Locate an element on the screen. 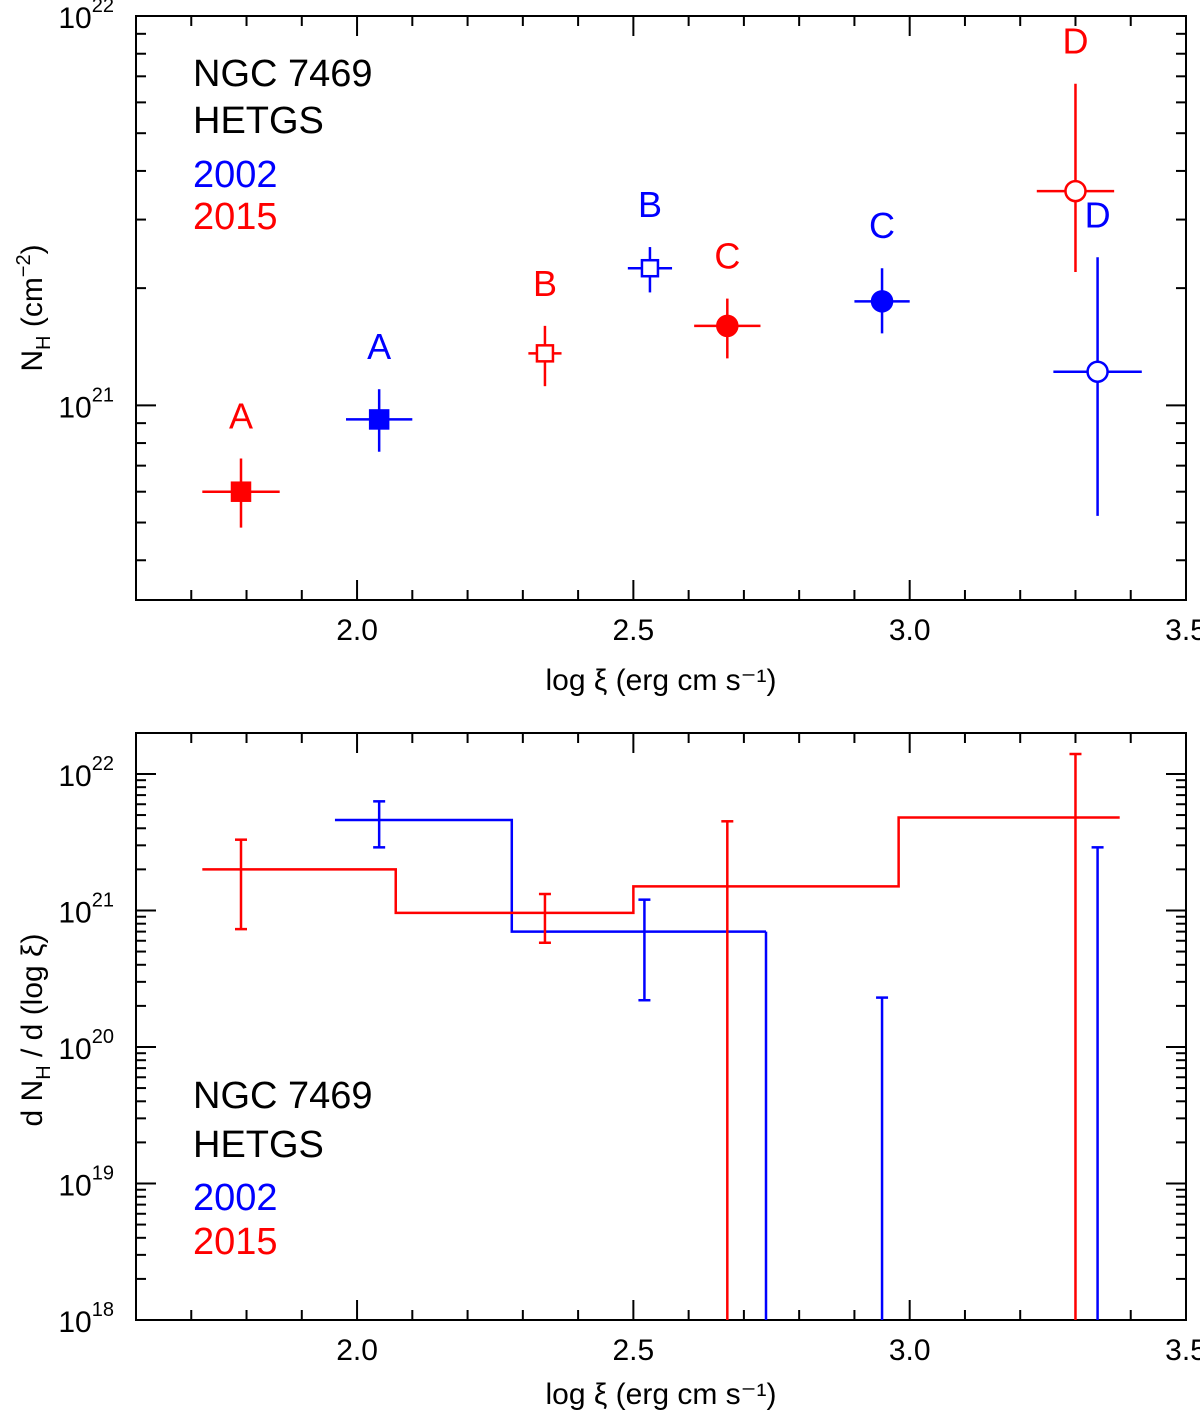  bottom-y-label-dn: d N is located at coordinates (32, 1103).